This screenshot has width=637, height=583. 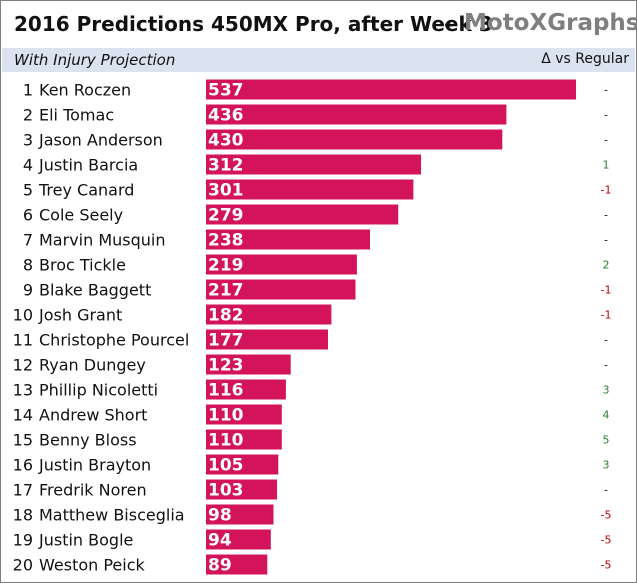 What do you see at coordinates (23, 515) in the screenshot?
I see `rank-label: 18` at bounding box center [23, 515].